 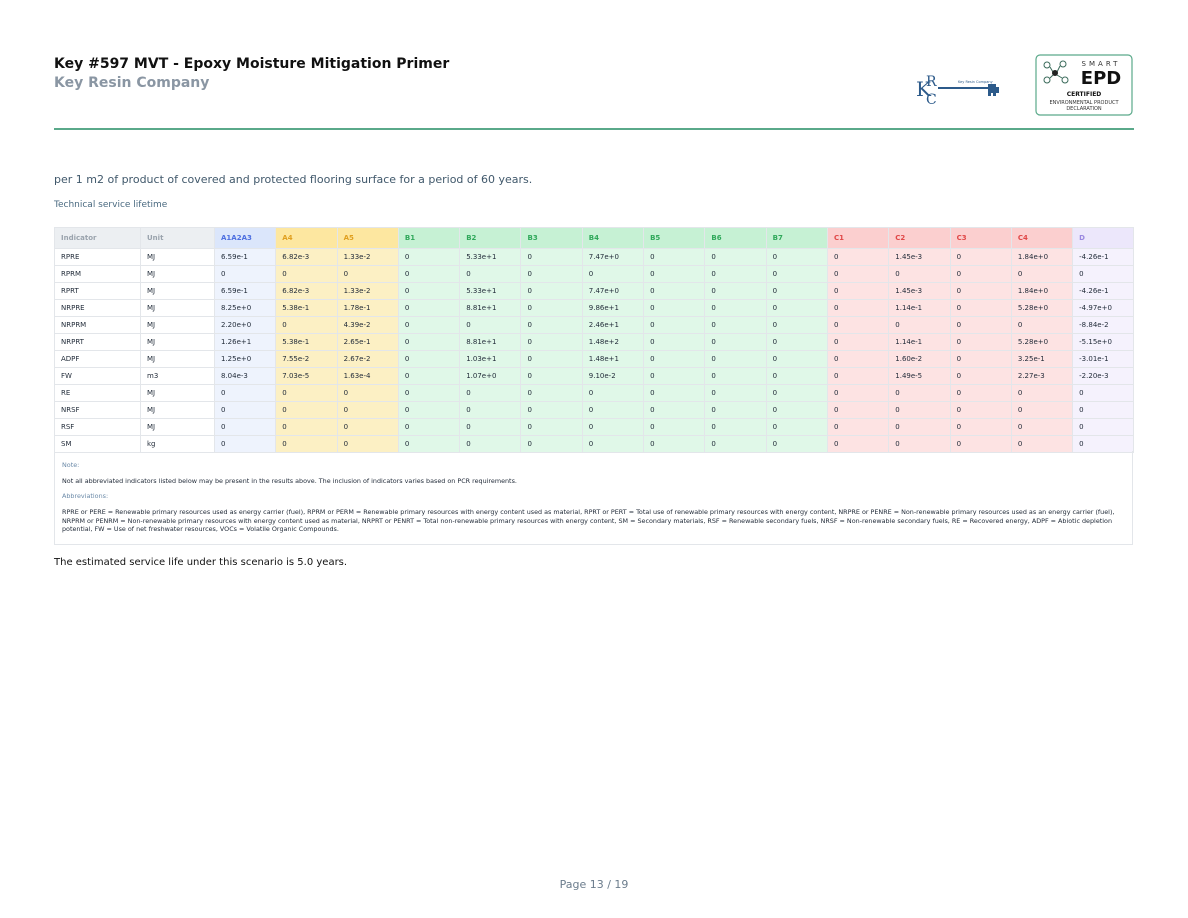 I want to click on table-cell: NRPRE, so click(x=97, y=308).